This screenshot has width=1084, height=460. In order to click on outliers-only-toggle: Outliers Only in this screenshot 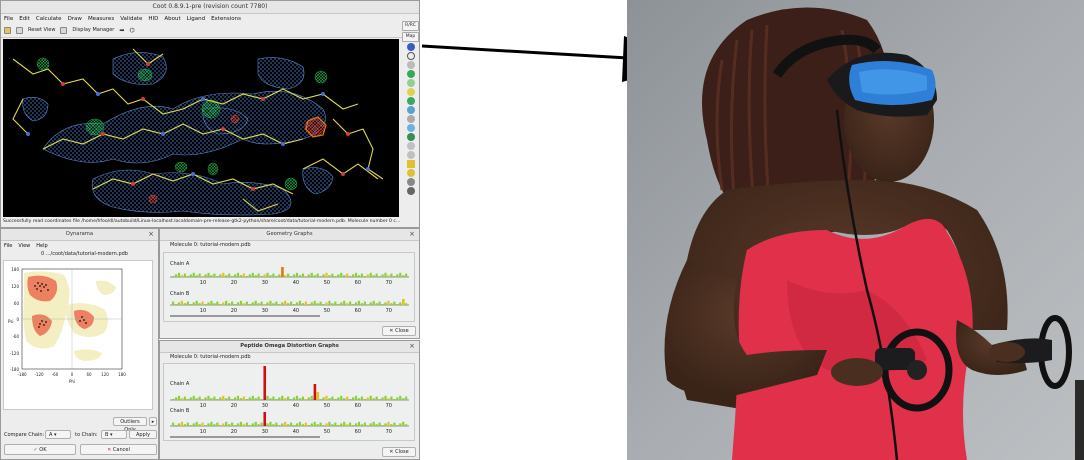, I will do `click(130, 425)`.